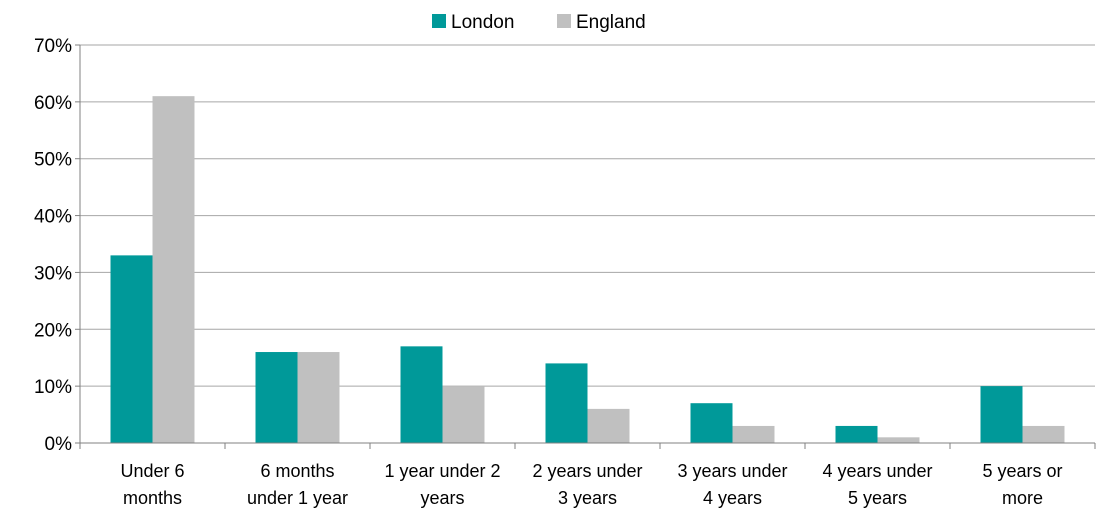 The width and height of the screenshot is (1111, 516). I want to click on legend-label-london: London, so click(482, 22).